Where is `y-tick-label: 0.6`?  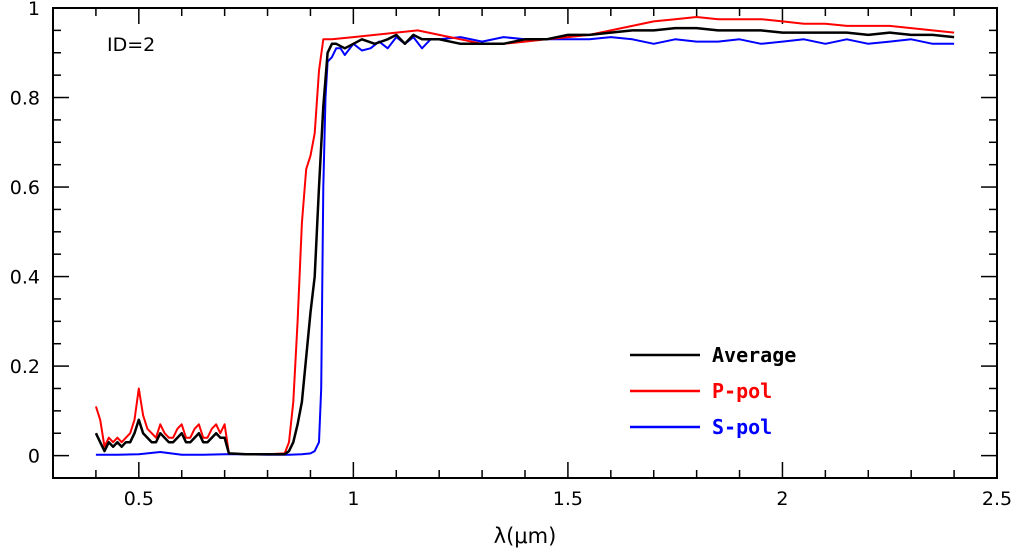 y-tick-label: 0.6 is located at coordinates (25, 188).